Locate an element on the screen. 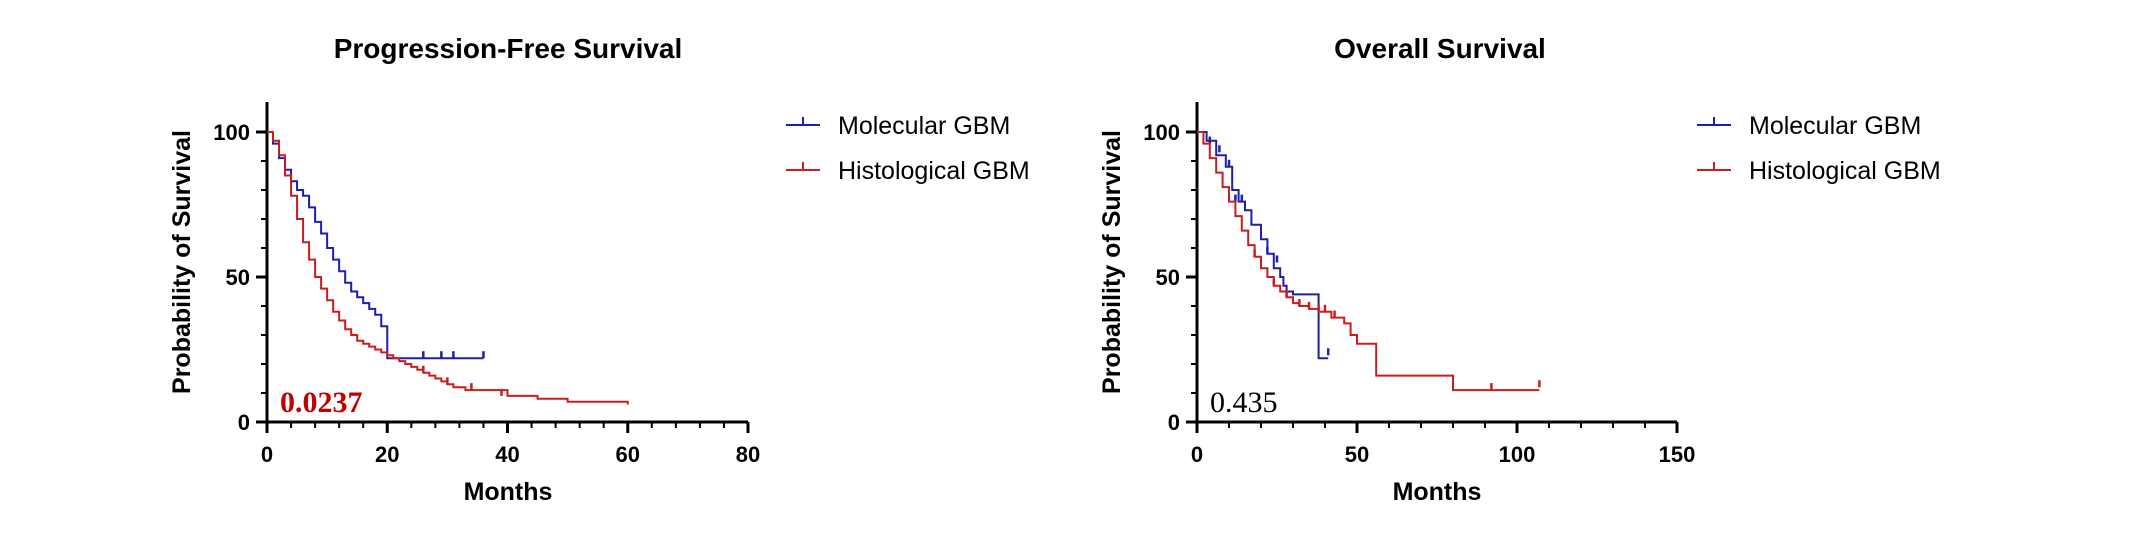 The width and height of the screenshot is (2140, 544). os-plot-area is located at coordinates (1369, 261).